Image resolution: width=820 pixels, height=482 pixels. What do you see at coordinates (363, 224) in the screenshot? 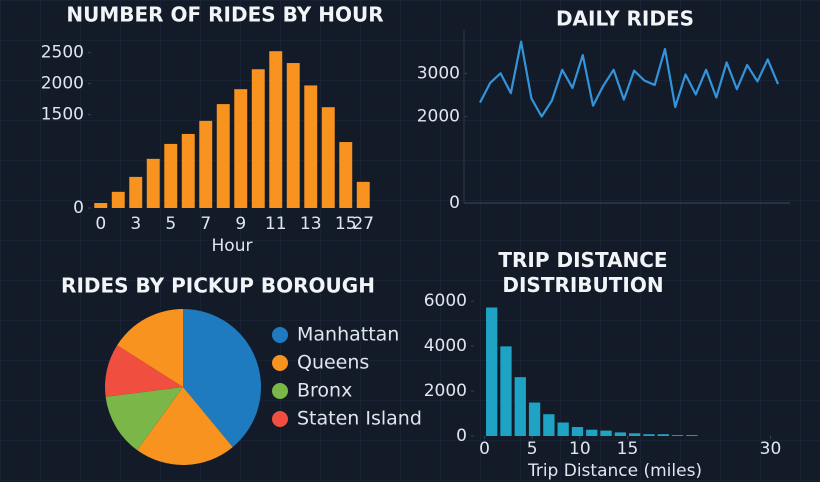
I see `x-tick-label: 27` at bounding box center [363, 224].